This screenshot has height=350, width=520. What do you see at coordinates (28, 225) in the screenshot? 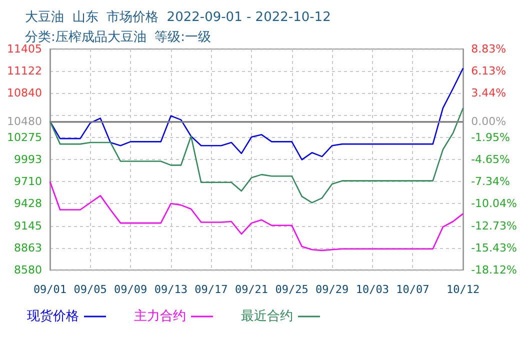
I see `y-tick-label: 9145` at bounding box center [28, 225].